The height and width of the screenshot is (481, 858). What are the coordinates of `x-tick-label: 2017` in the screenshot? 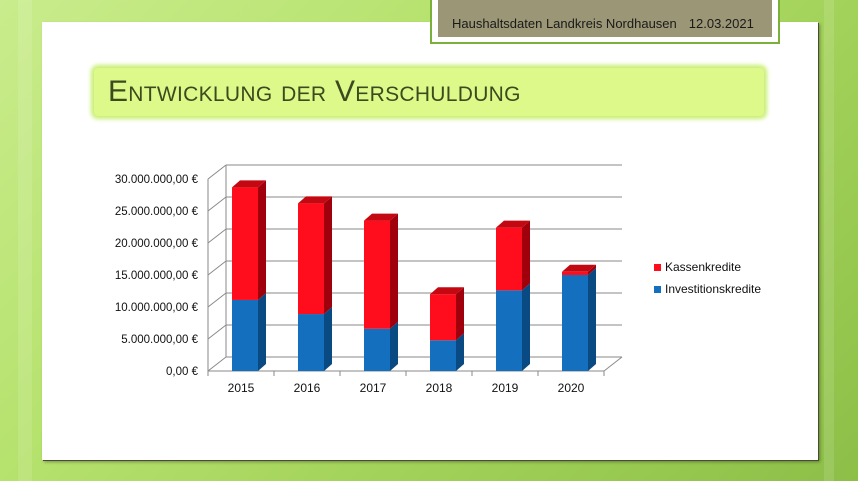 It's located at (373, 388).